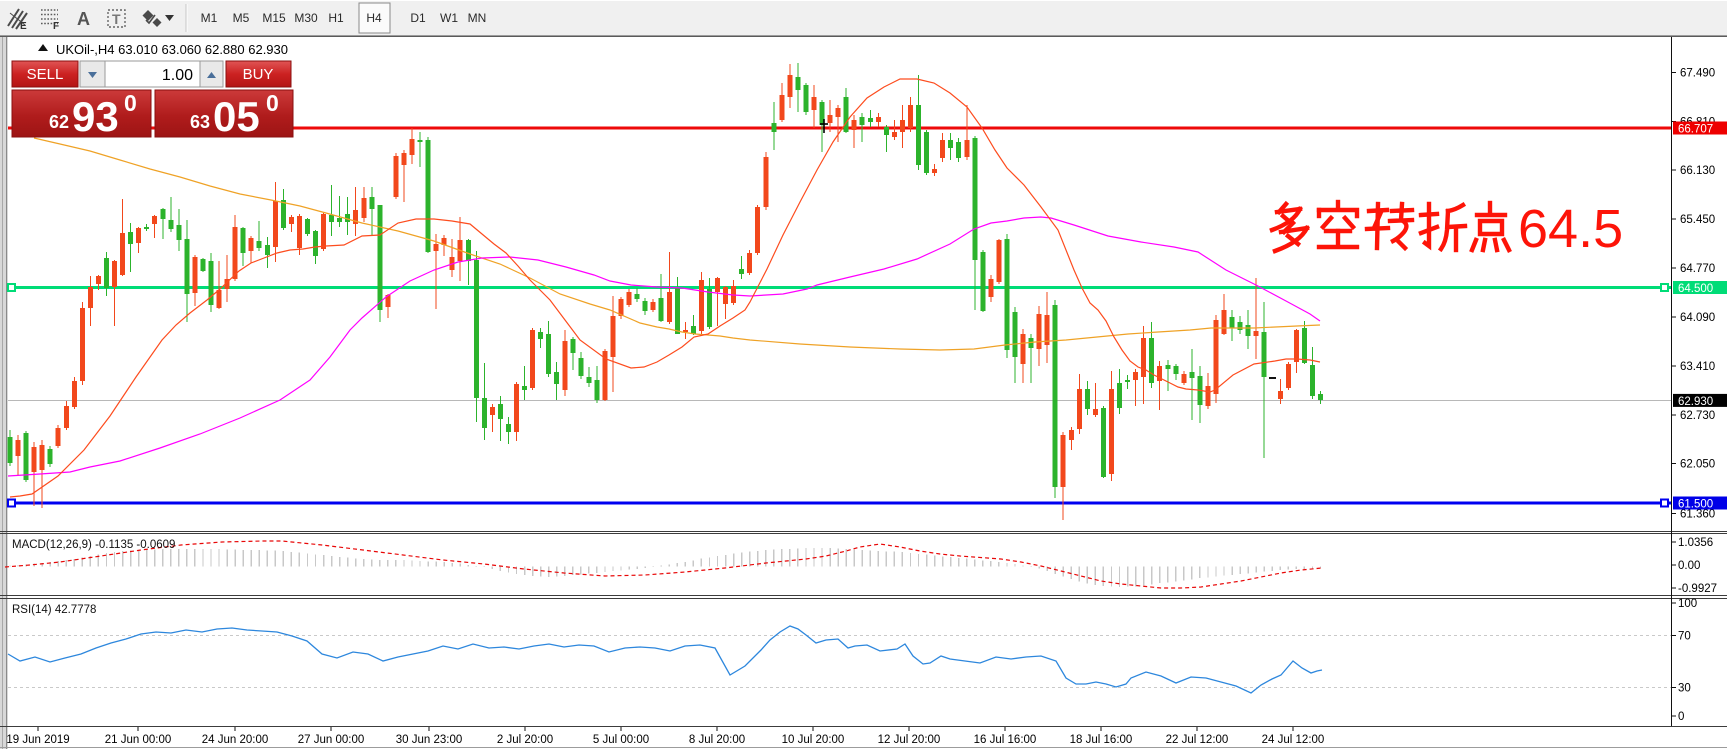 This screenshot has height=749, width=1727. Describe the element at coordinates (449, 18) in the screenshot. I see `svg-text: W1` at that location.